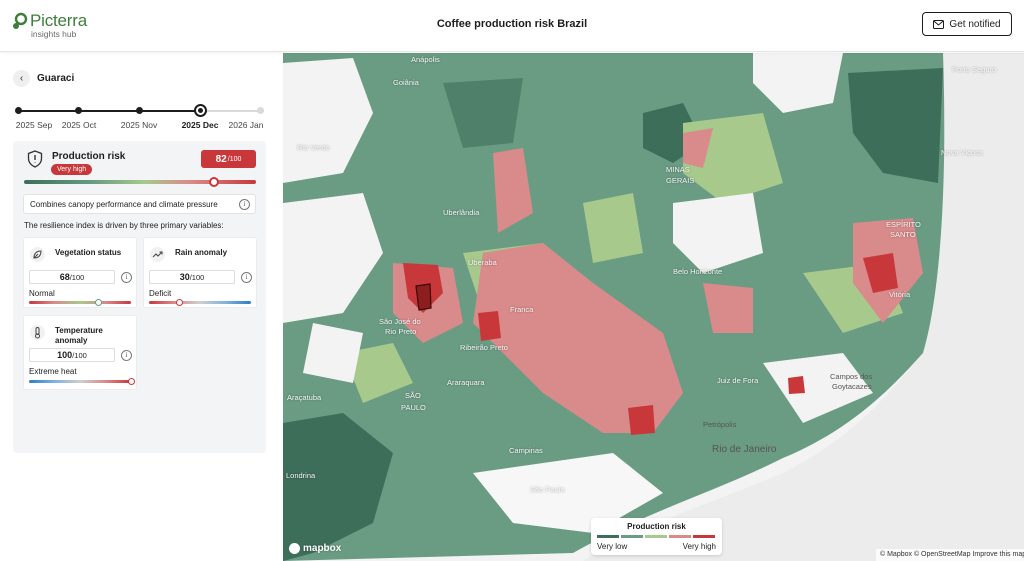 The image size is (1024, 561). What do you see at coordinates (699, 546) in the screenshot?
I see `legend-high-label: Very high` at bounding box center [699, 546].